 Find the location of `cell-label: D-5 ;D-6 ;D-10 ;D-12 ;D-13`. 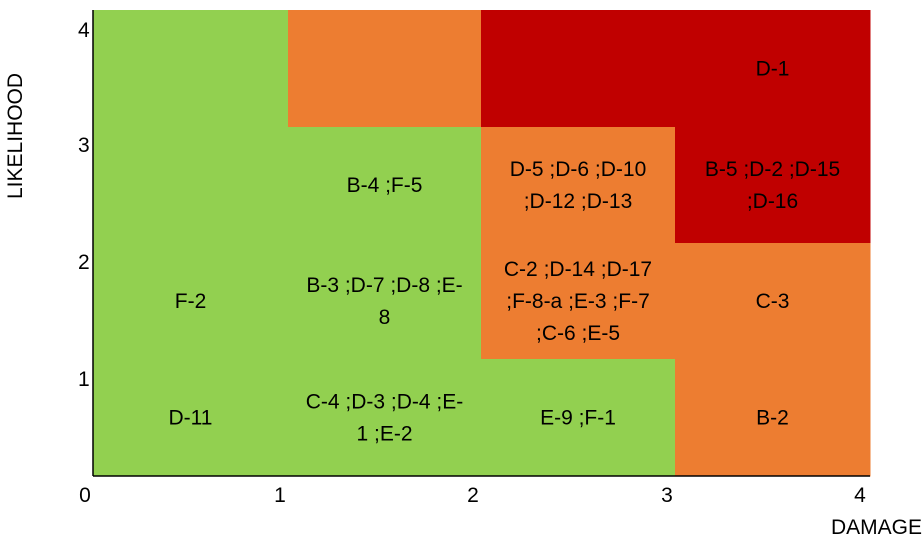

cell-label: D-5 ;D-6 ;D-10 ;D-12 ;D-13 is located at coordinates (578, 185).